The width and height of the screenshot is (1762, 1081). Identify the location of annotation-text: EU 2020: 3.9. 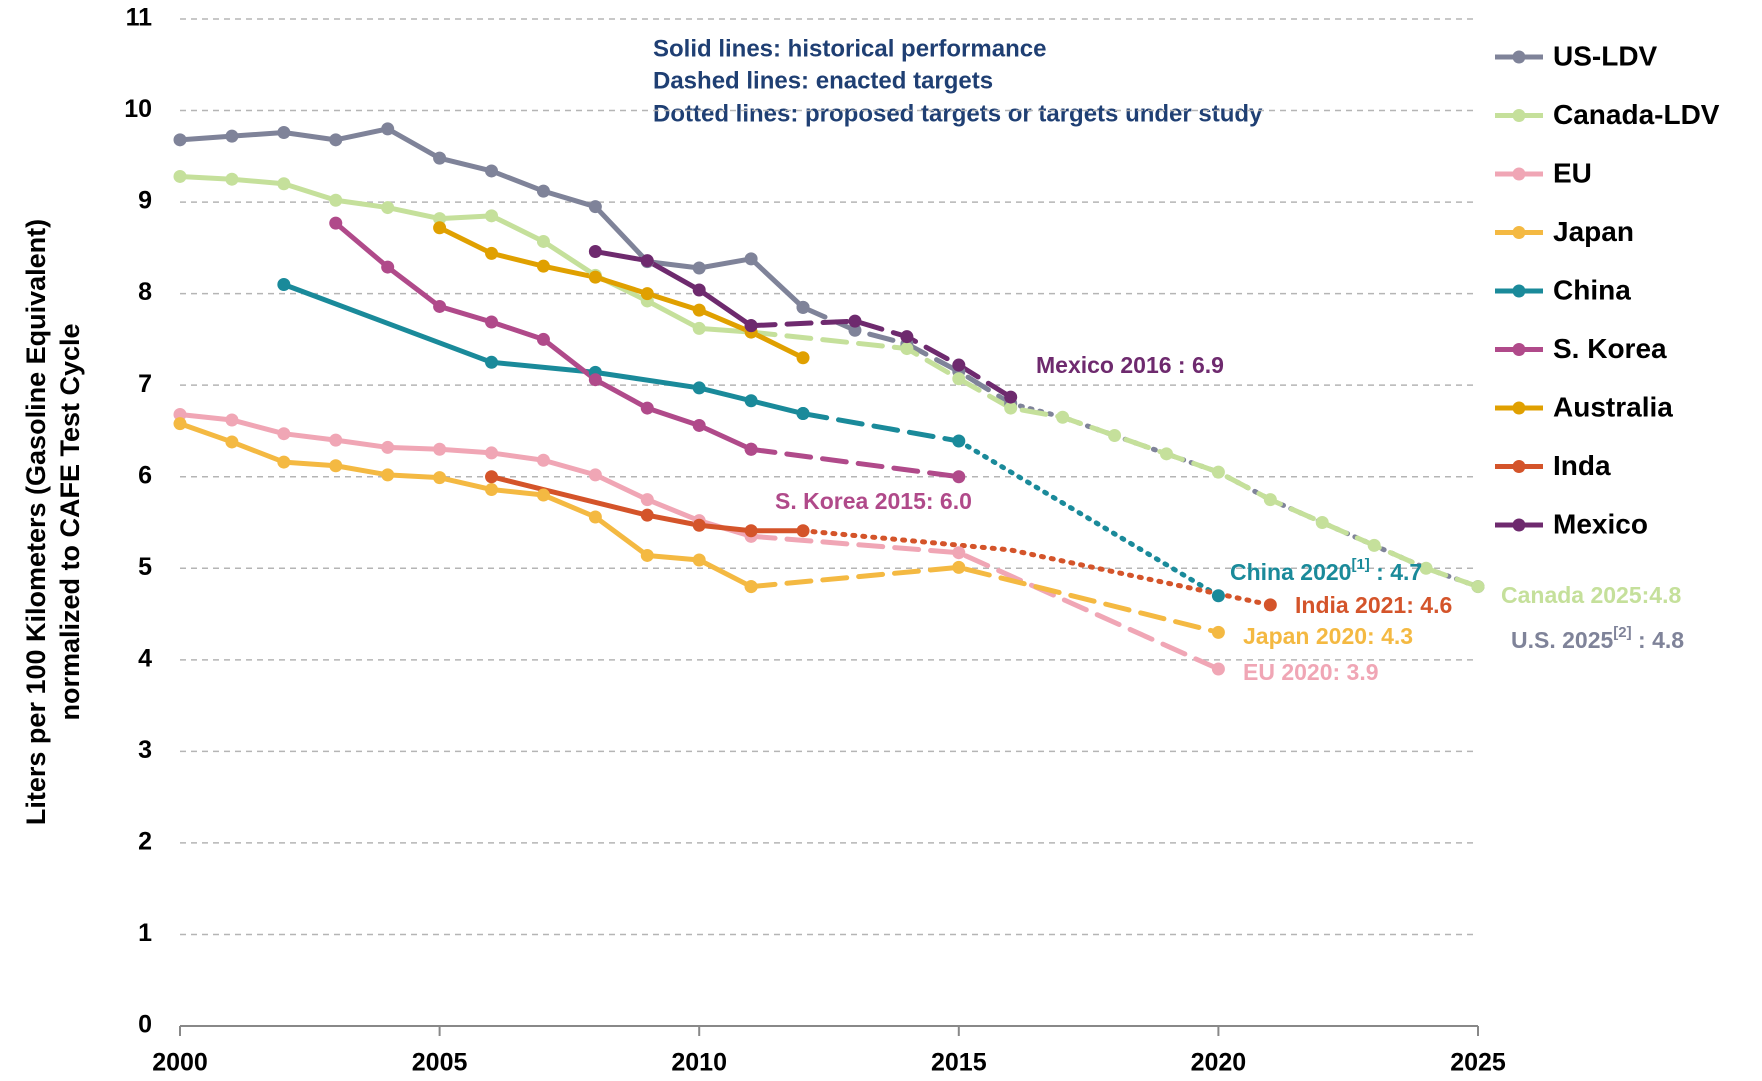
(1311, 672).